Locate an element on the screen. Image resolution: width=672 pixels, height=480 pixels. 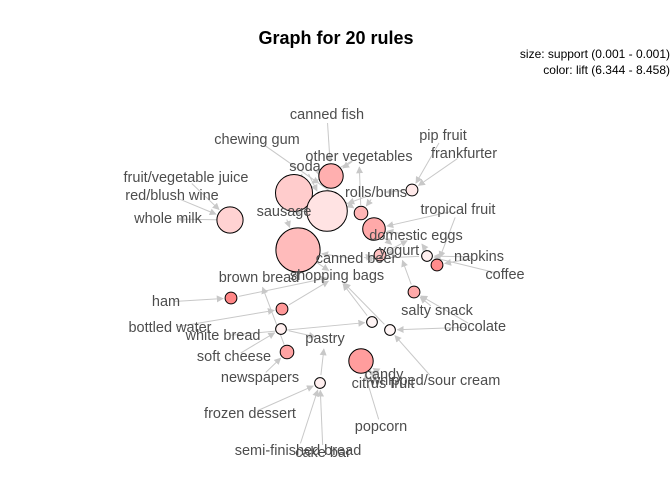
item-label: frankfurter is located at coordinates (464, 154).